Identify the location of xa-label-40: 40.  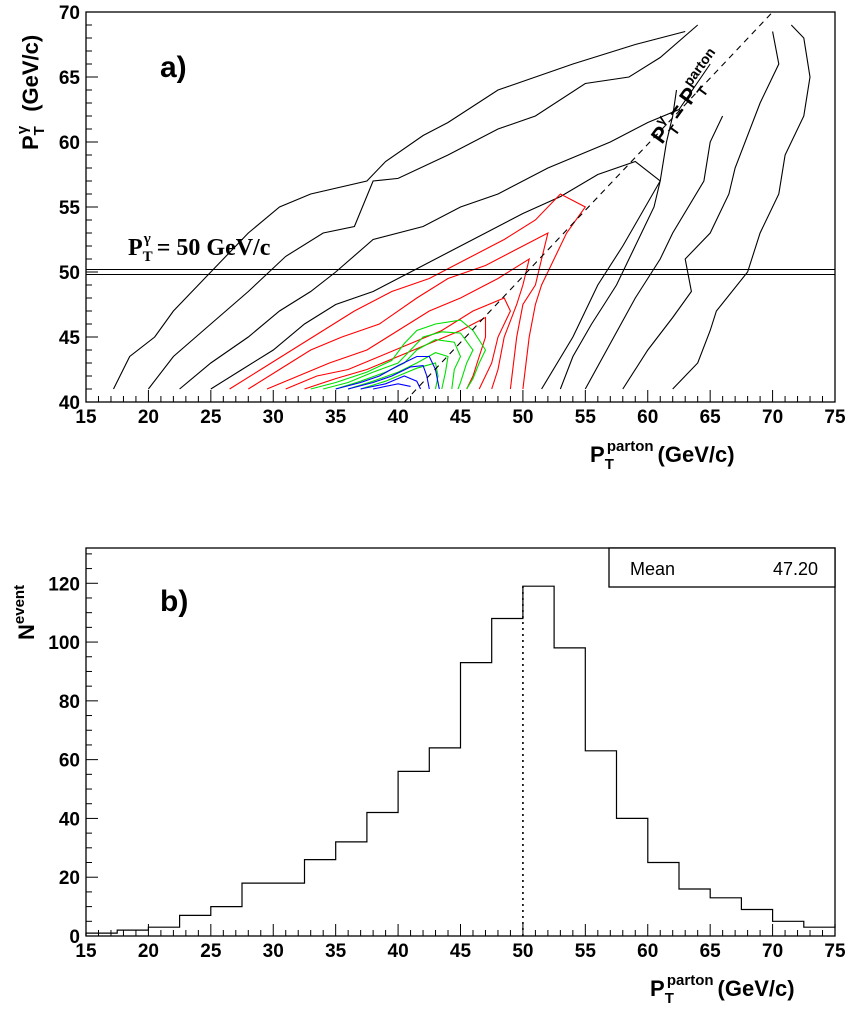
(398, 417).